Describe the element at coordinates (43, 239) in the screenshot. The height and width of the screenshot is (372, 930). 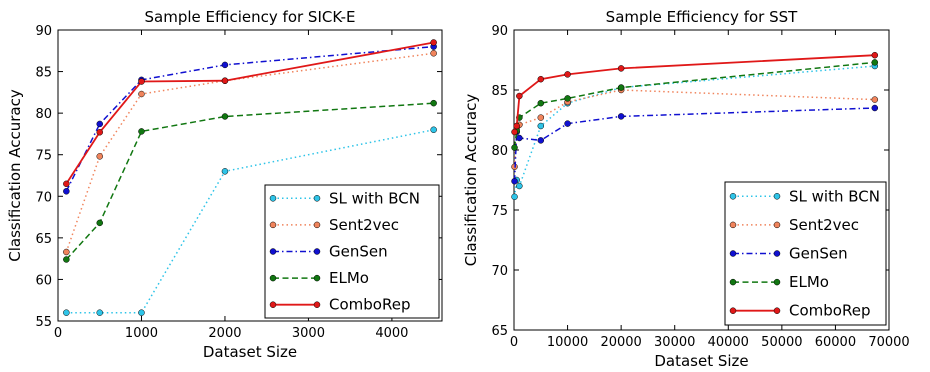
I see `y-tick-label: 65` at that location.